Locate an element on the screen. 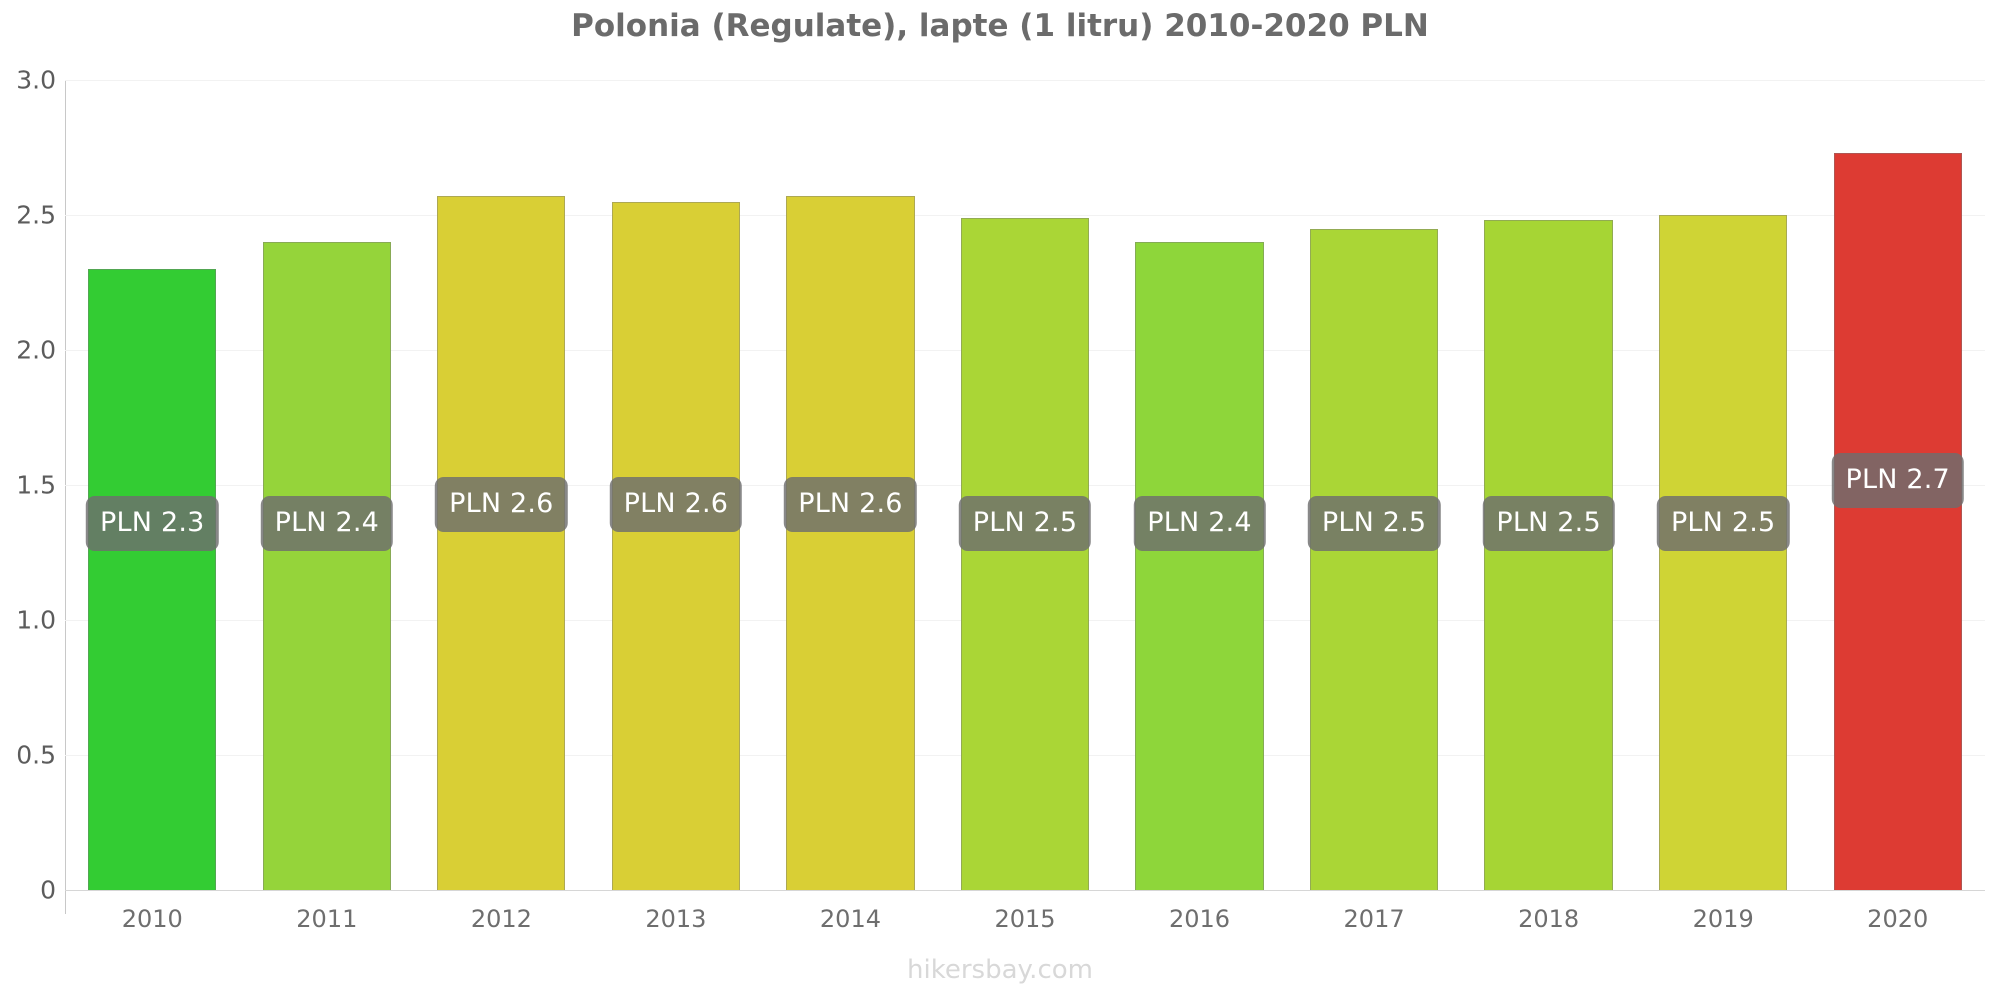  y-axis-line is located at coordinates (65, 486).